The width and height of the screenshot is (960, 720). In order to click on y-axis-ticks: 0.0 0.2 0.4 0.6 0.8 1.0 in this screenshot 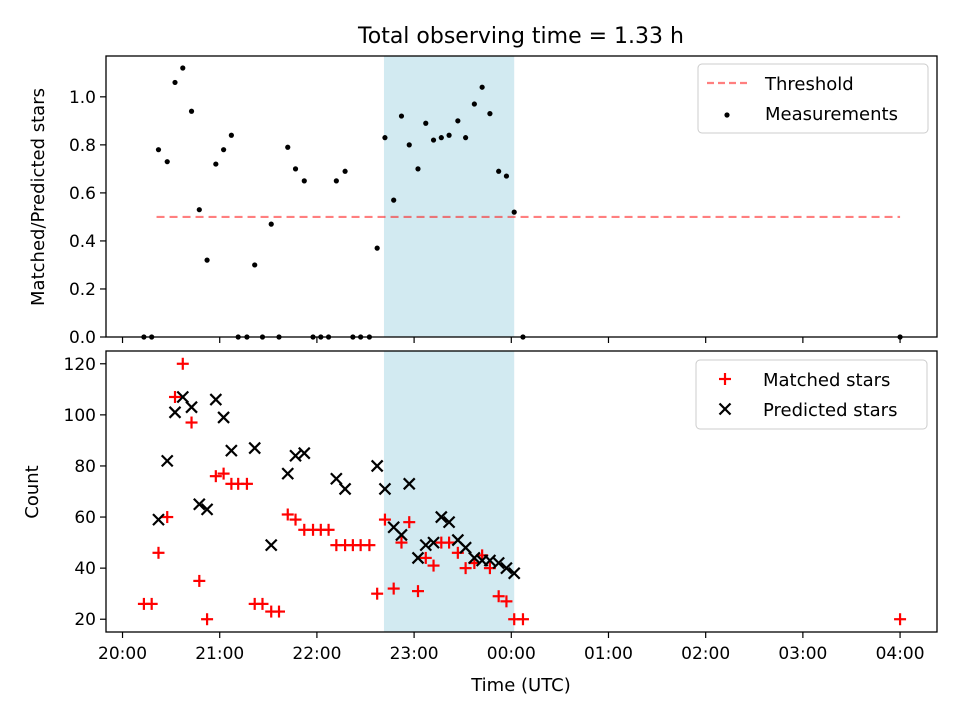, I will do `click(87, 218)`.